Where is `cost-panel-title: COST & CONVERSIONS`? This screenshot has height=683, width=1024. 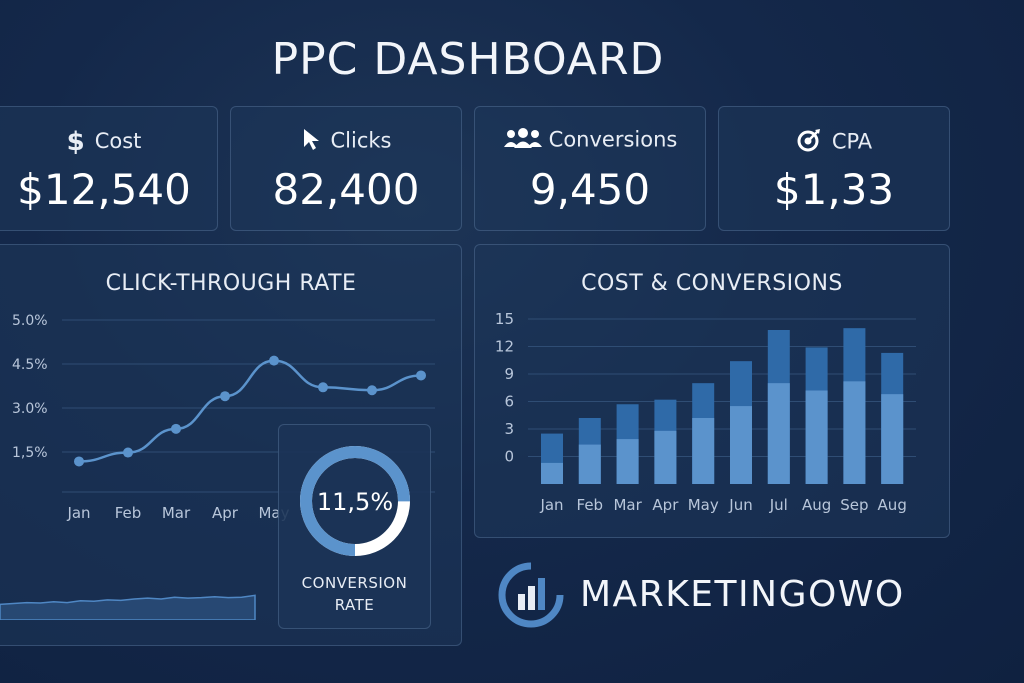
cost-panel-title: COST & CONVERSIONS is located at coordinates (712, 283).